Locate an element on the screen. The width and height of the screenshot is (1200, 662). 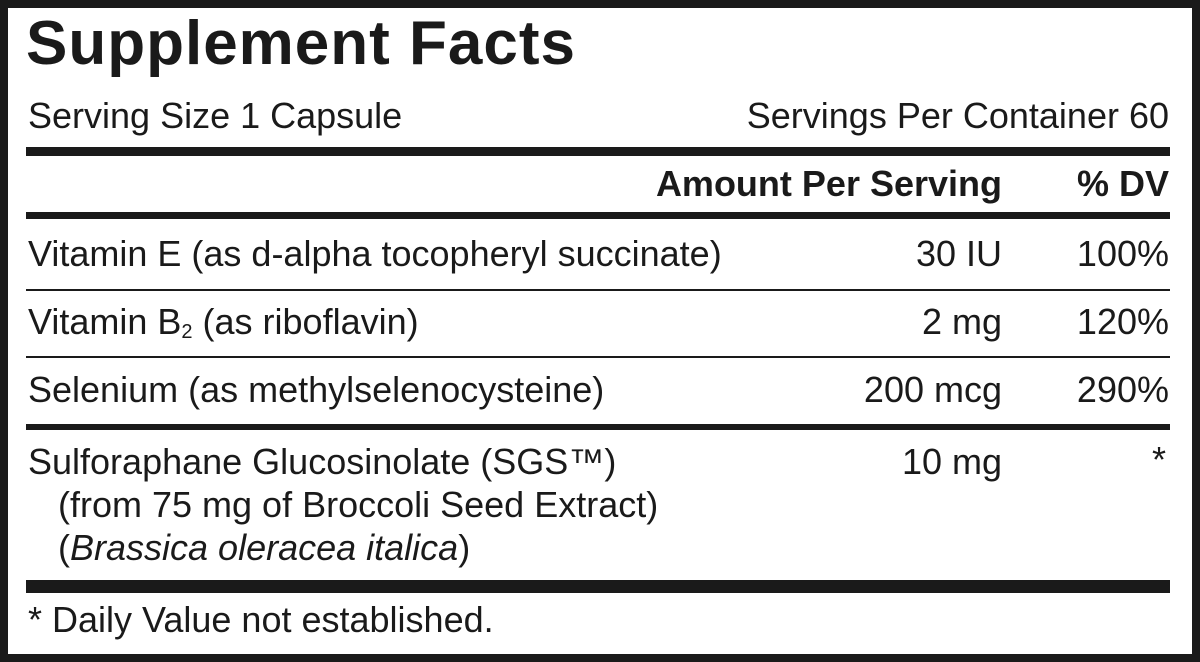
nutrient-dv: * is located at coordinates (1158, 459).